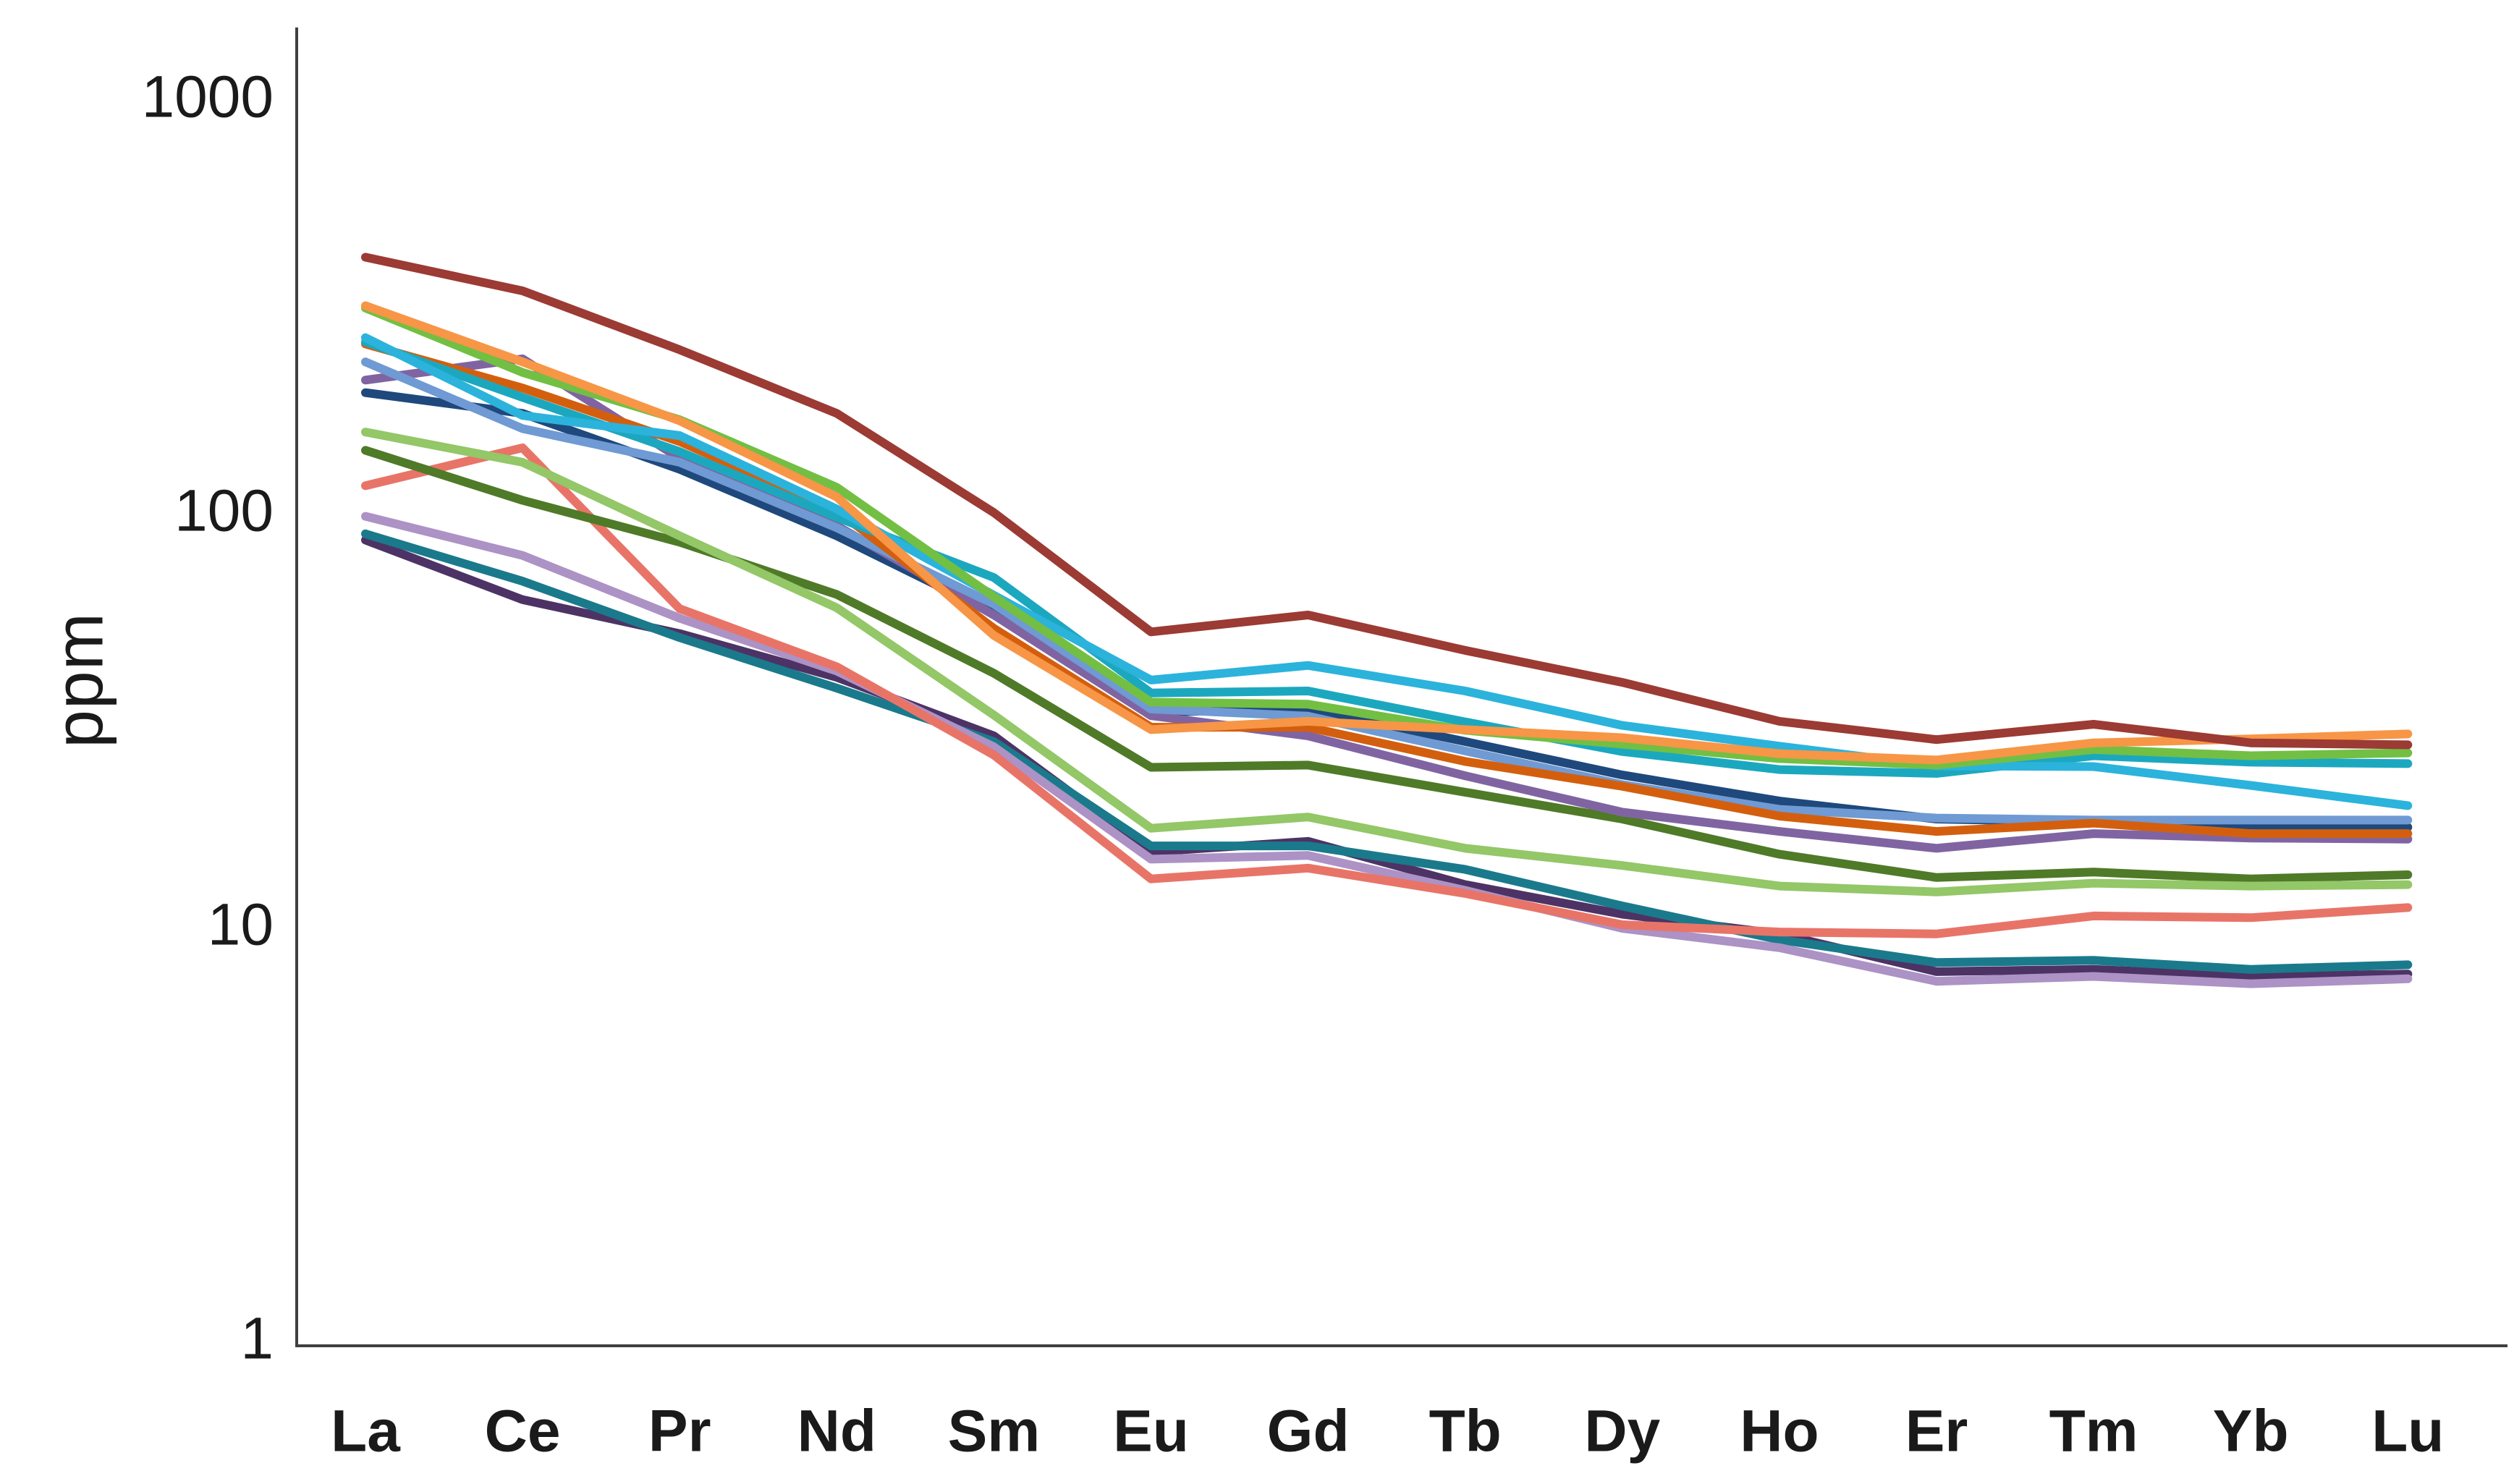 The width and height of the screenshot is (2514, 1484). I want to click on x-tick-label-ho: Ho, so click(1779, 1431).